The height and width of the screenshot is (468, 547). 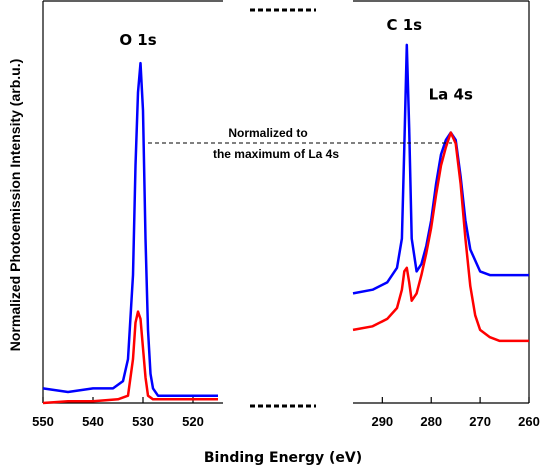 I want to click on x-tick-label-left-550: 550, so click(x=43, y=421).